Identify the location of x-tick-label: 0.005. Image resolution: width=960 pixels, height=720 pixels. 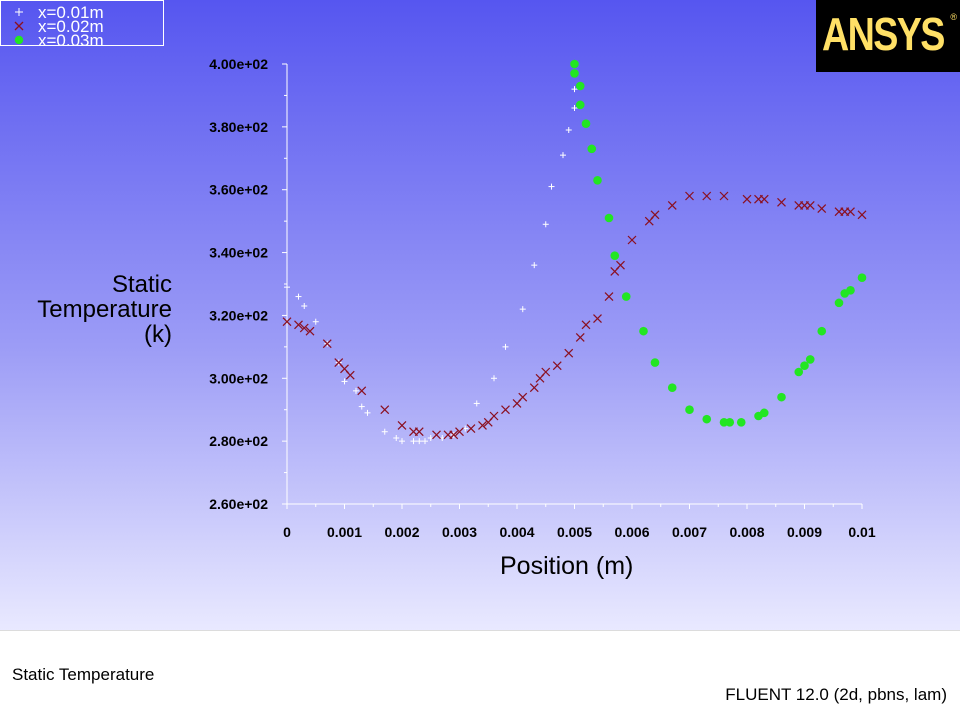
(574, 532).